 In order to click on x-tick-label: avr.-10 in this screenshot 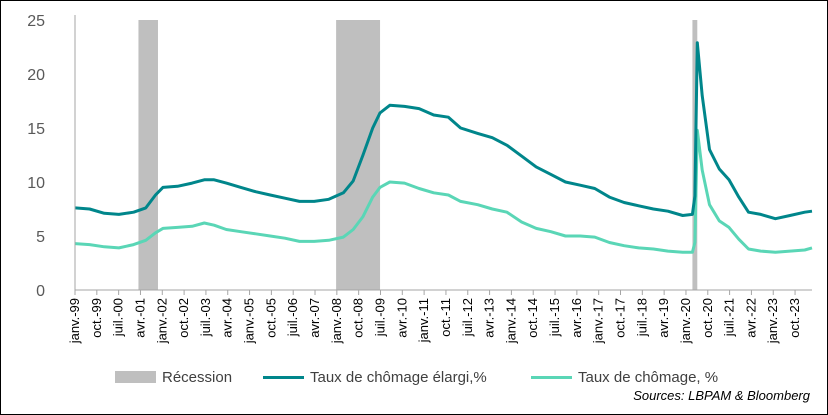, I will do `click(401, 318)`.